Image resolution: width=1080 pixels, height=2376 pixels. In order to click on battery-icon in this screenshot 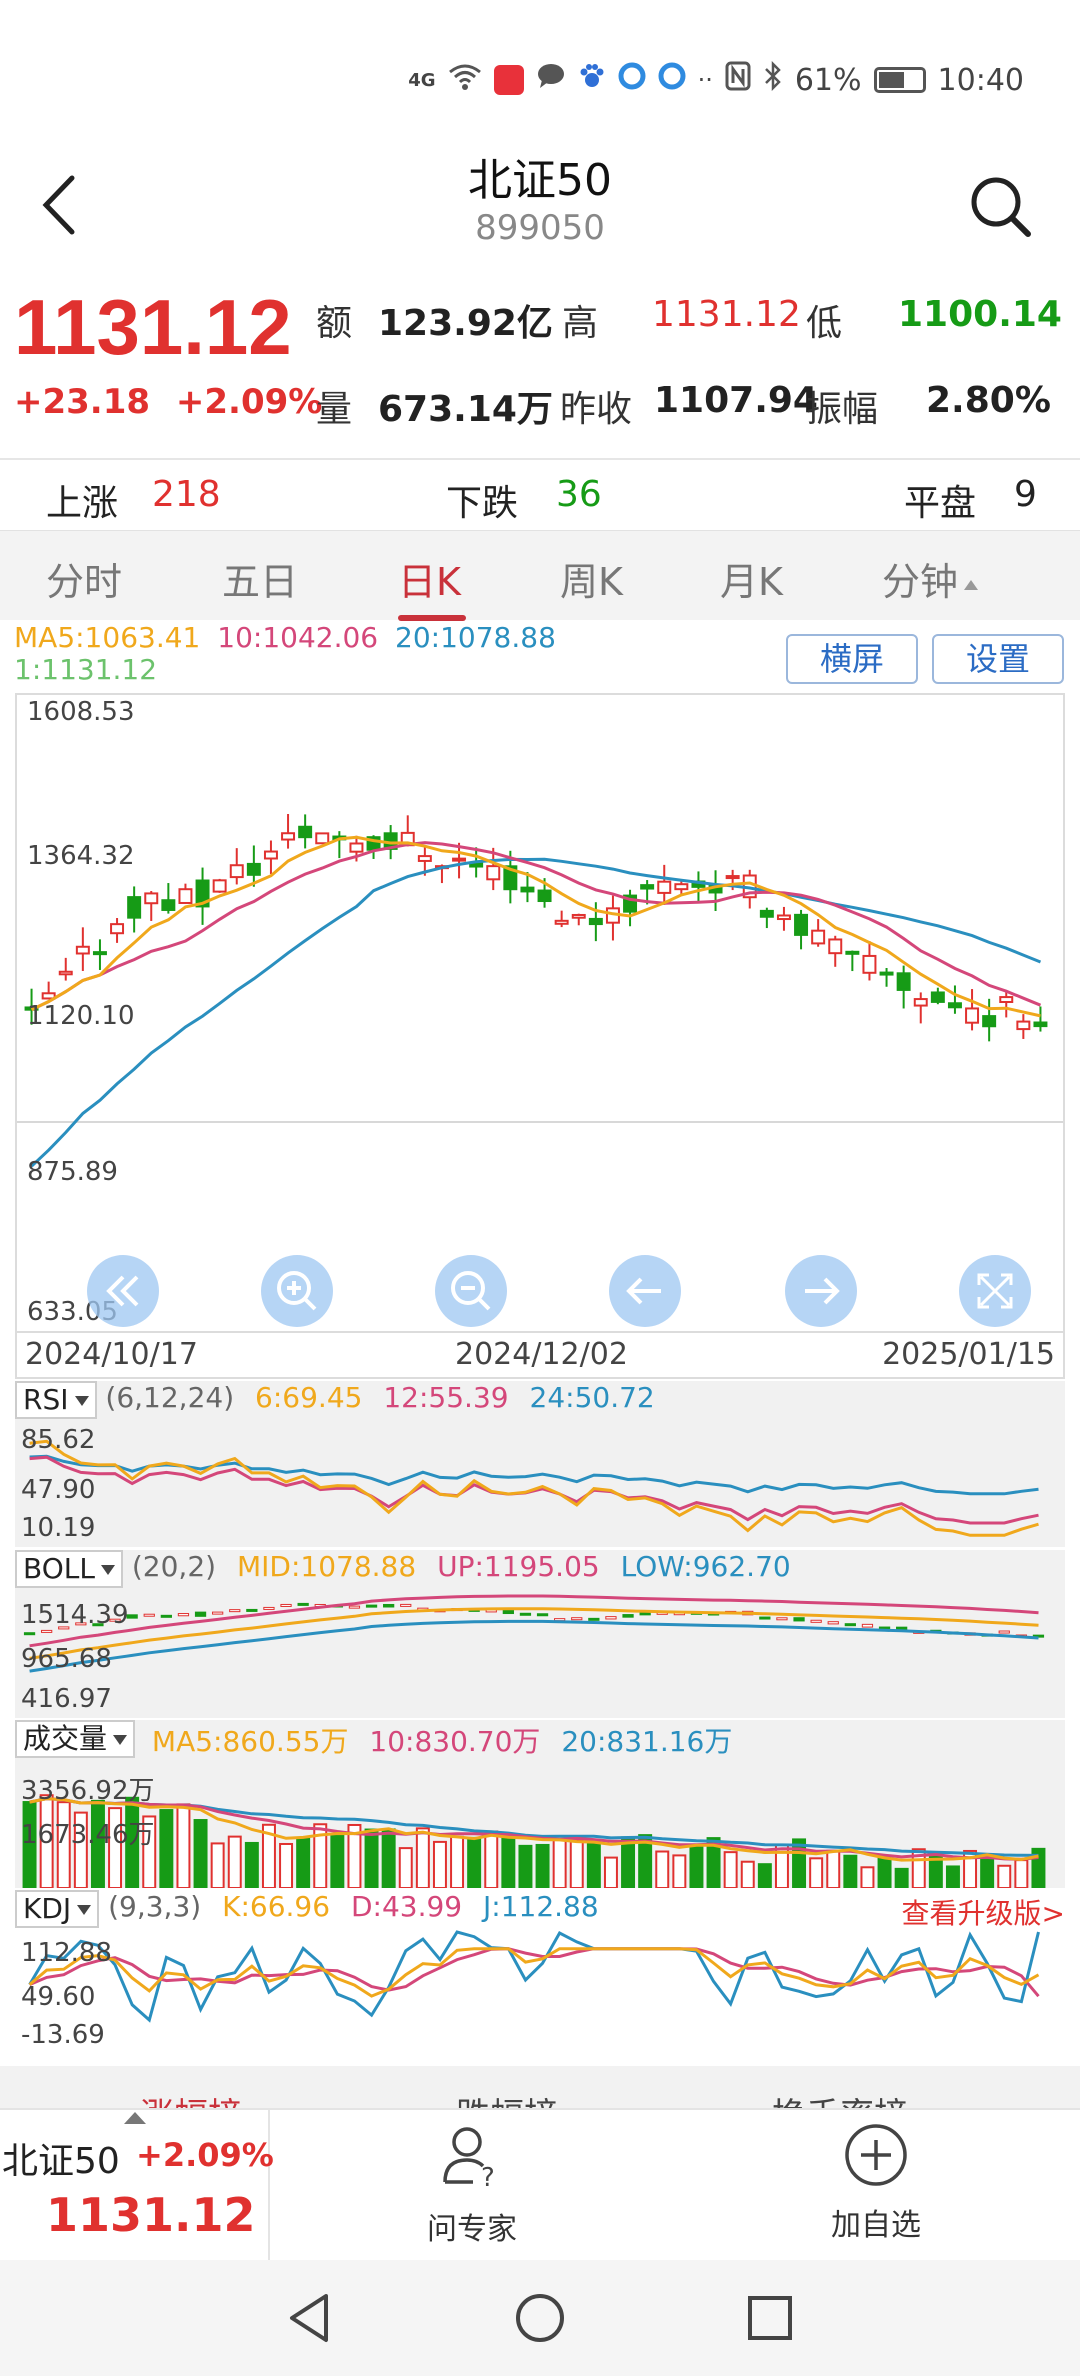, I will do `click(899, 80)`.